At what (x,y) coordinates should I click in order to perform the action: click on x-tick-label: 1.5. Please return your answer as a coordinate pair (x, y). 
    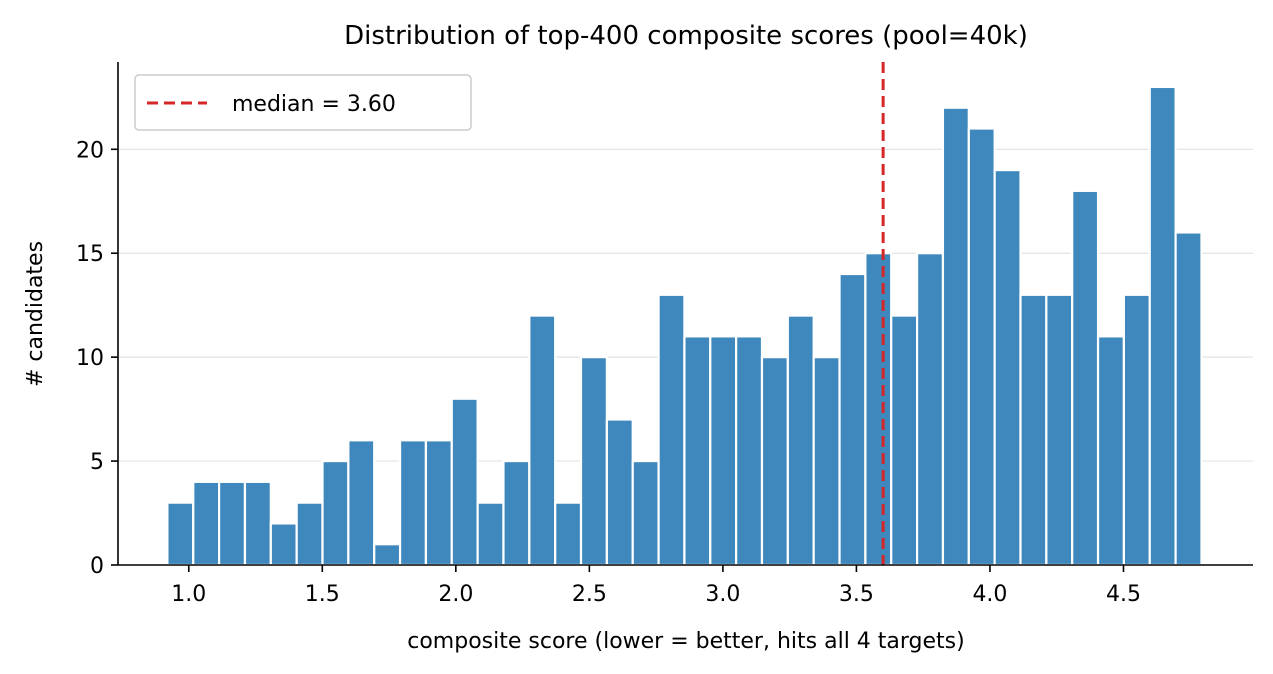
    Looking at the image, I should click on (322, 594).